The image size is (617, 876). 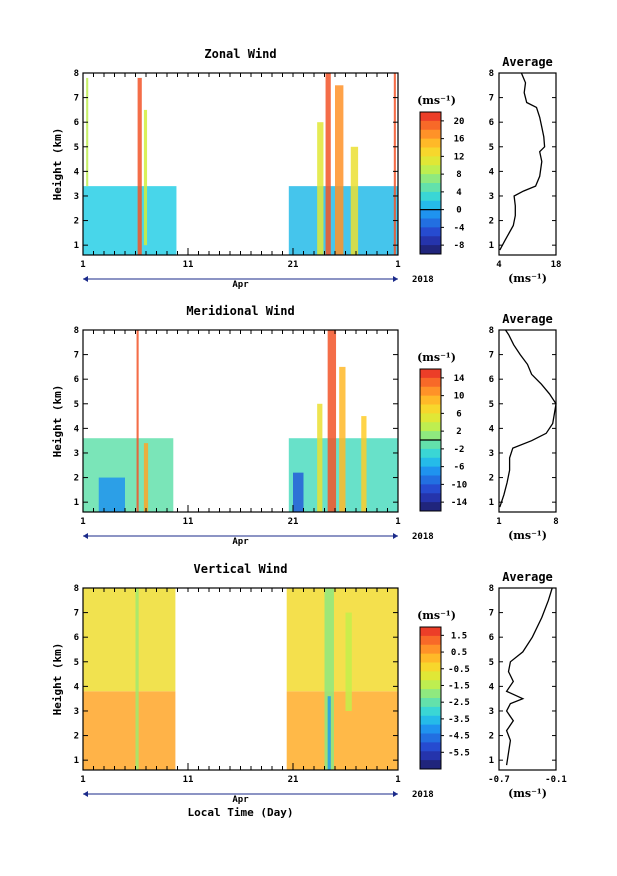 I want to click on profile-line, so click(x=522, y=161).